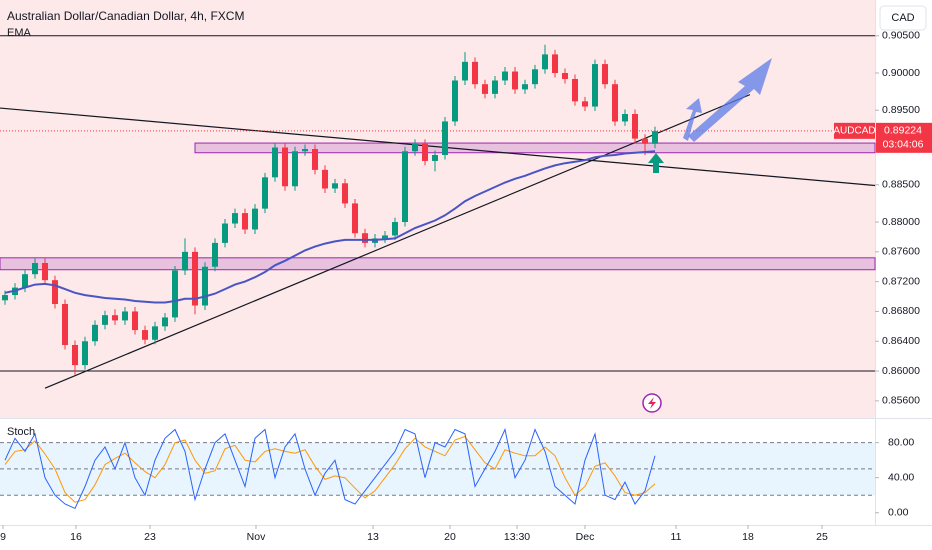 This screenshot has width=932, height=550. Describe the element at coordinates (517, 537) in the screenshot. I see `x-tick-label: 13:30` at that location.